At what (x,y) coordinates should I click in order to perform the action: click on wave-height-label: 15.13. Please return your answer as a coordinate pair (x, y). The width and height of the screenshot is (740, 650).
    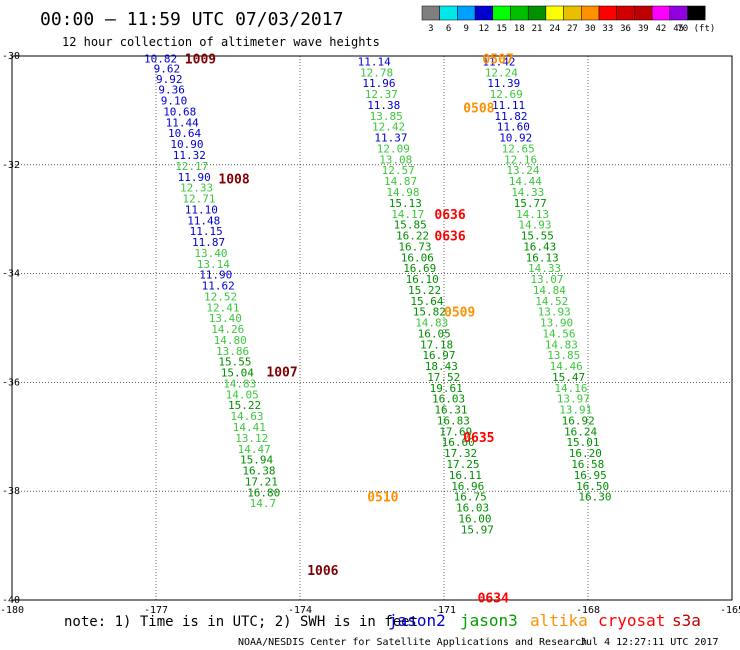
    Looking at the image, I should click on (405, 203).